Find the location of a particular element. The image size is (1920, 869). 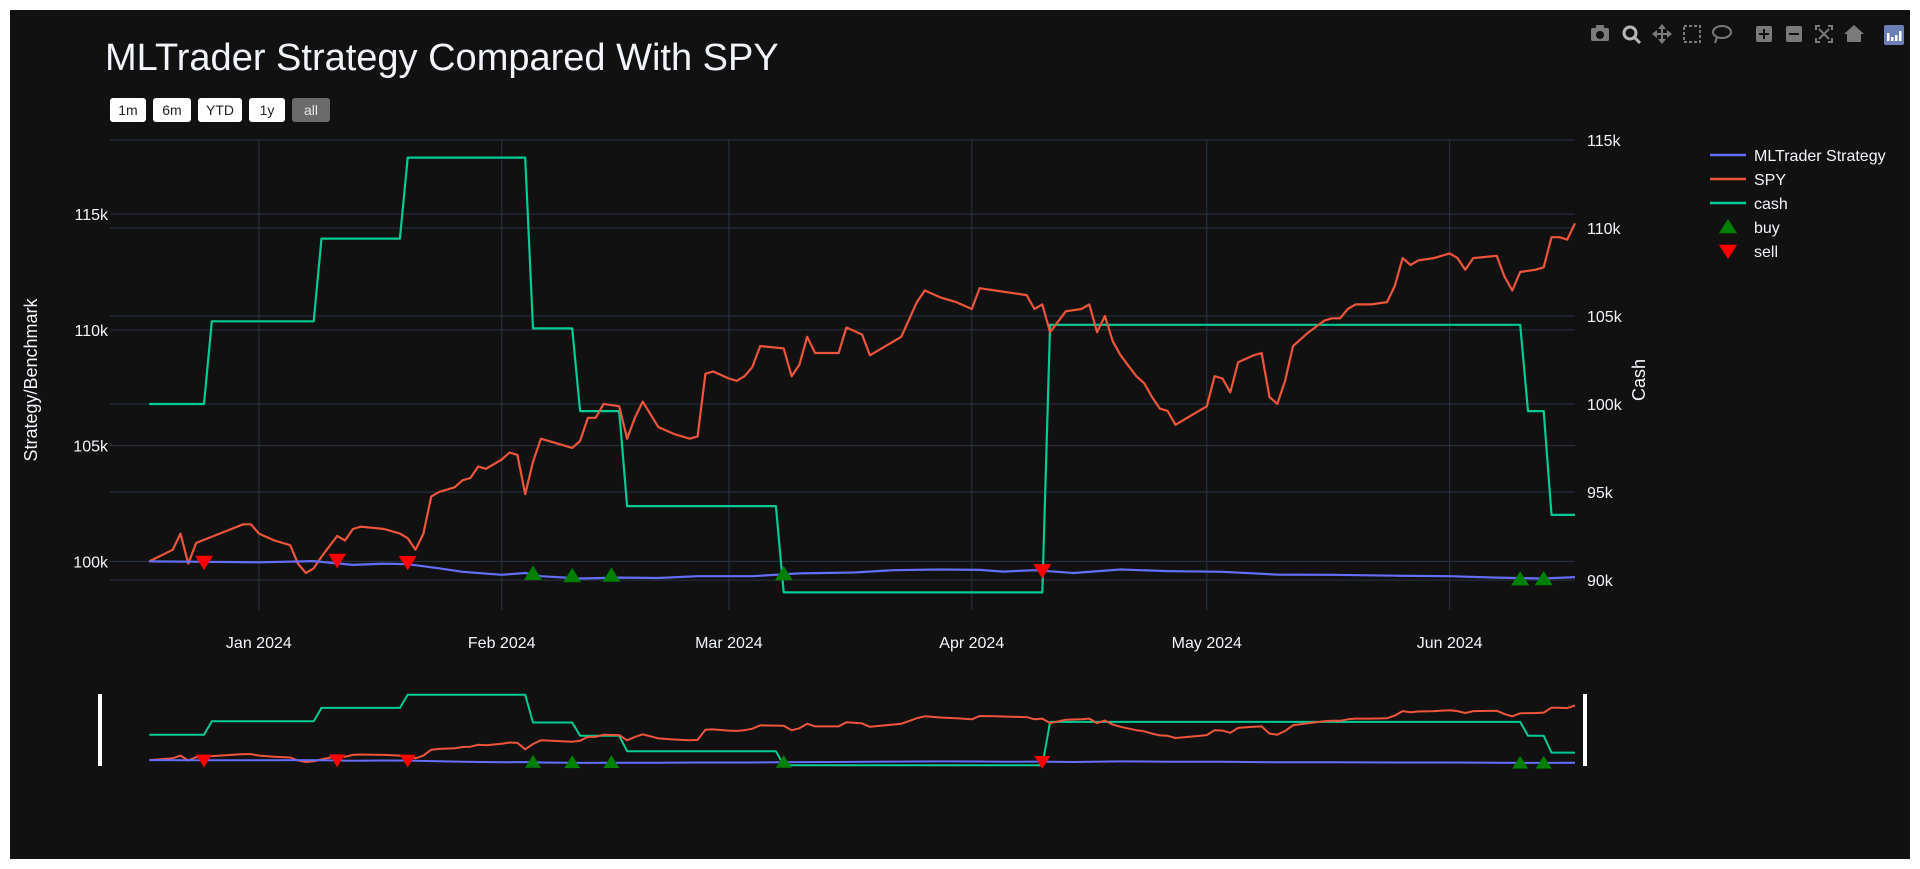

range-button-1m: 1m is located at coordinates (128, 110).